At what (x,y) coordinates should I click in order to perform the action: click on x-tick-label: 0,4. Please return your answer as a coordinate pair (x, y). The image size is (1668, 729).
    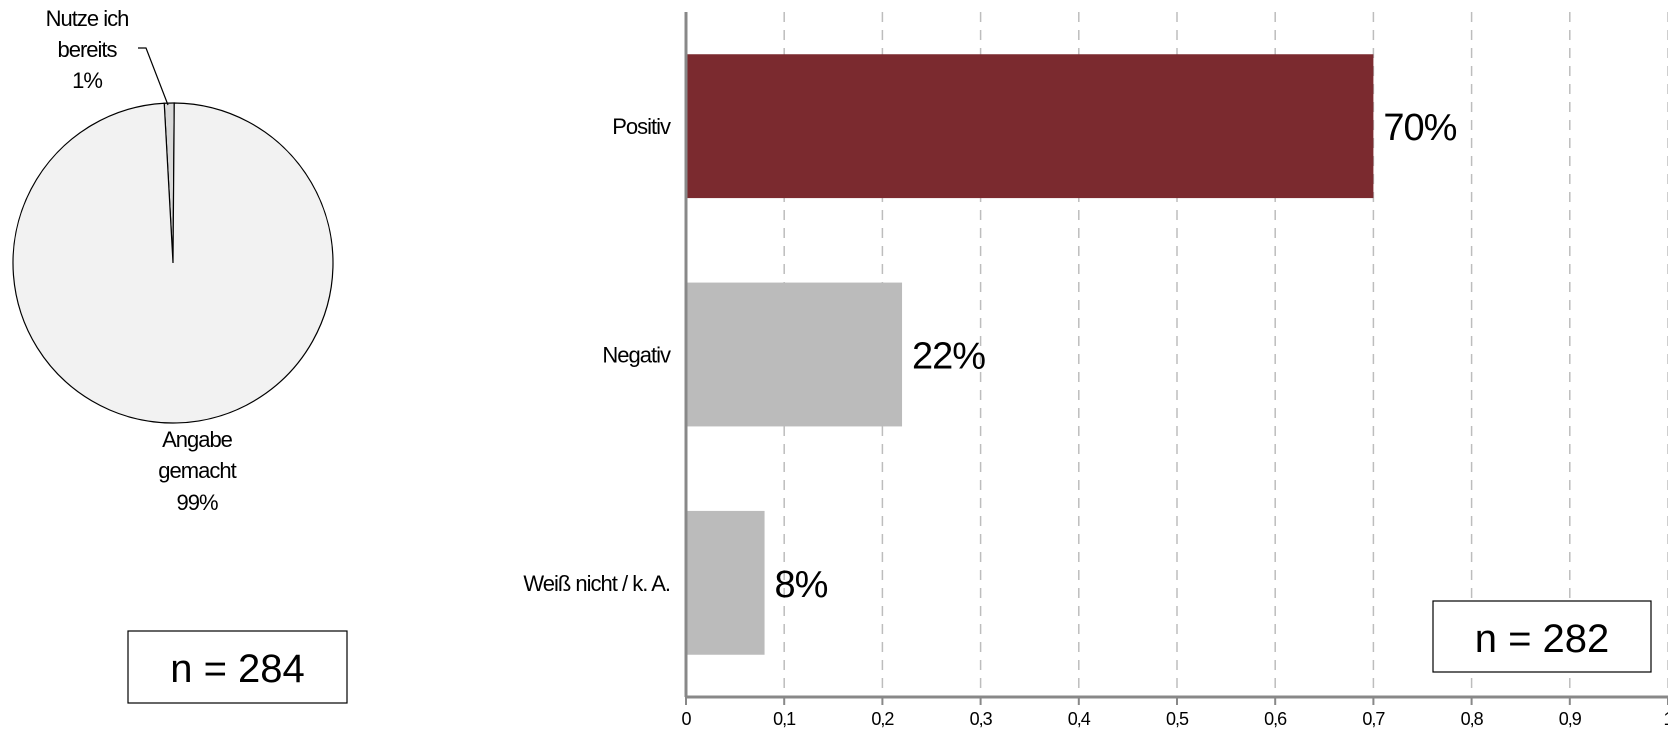
    Looking at the image, I should click on (1079, 719).